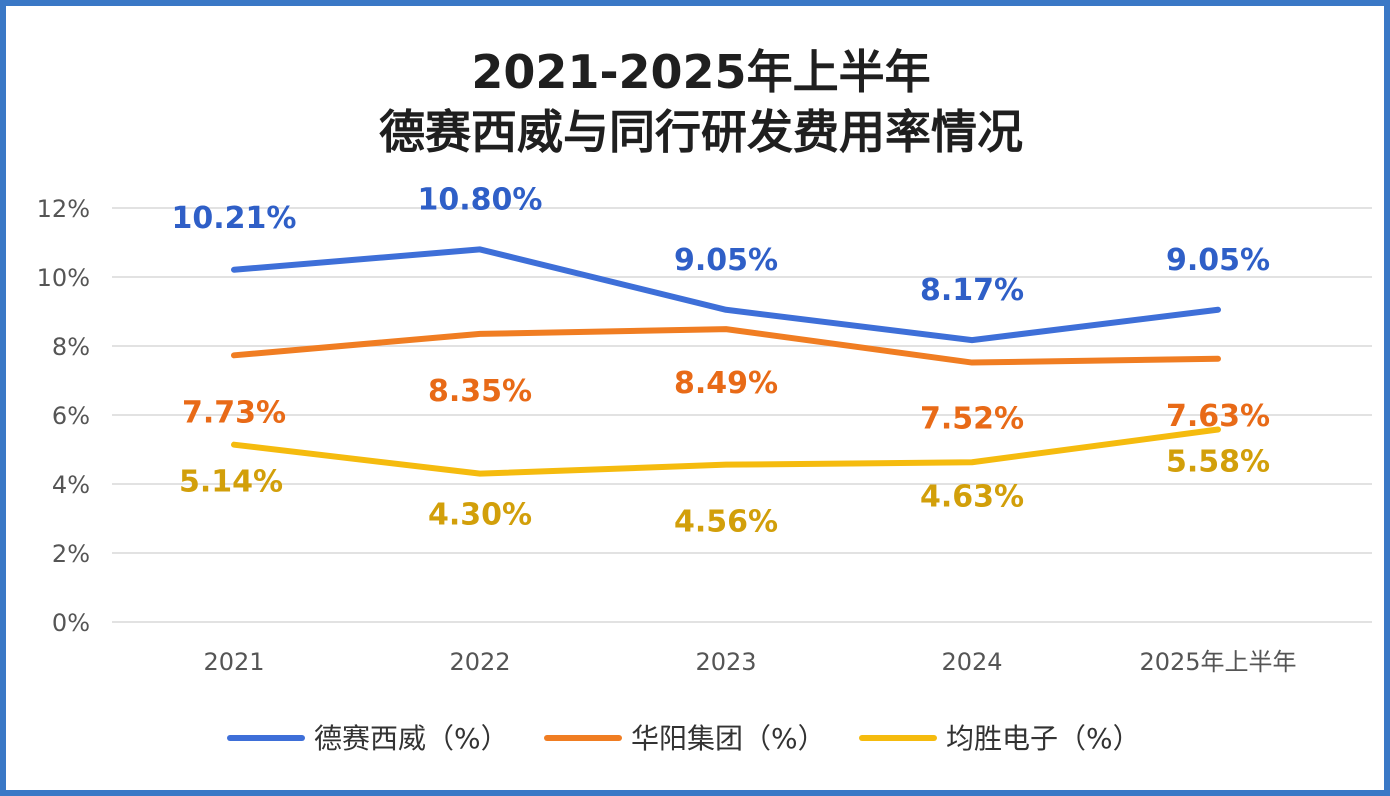  Describe the element at coordinates (71, 623) in the screenshot. I see `y-tick-label: 0%` at that location.